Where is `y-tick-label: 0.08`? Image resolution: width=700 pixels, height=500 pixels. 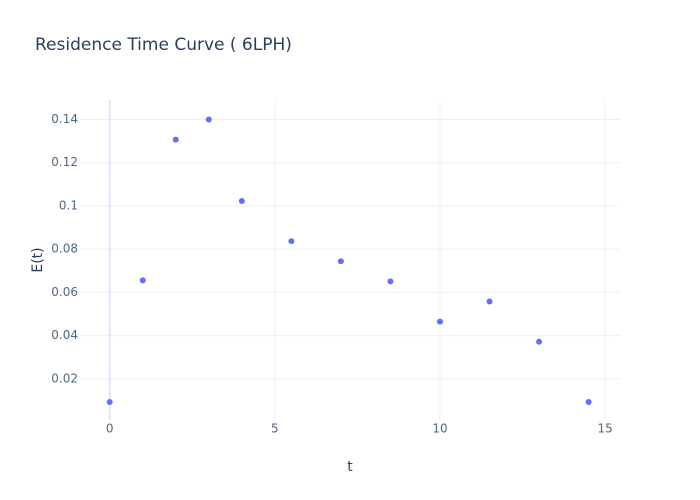
y-tick-label: 0.08 is located at coordinates (64, 249).